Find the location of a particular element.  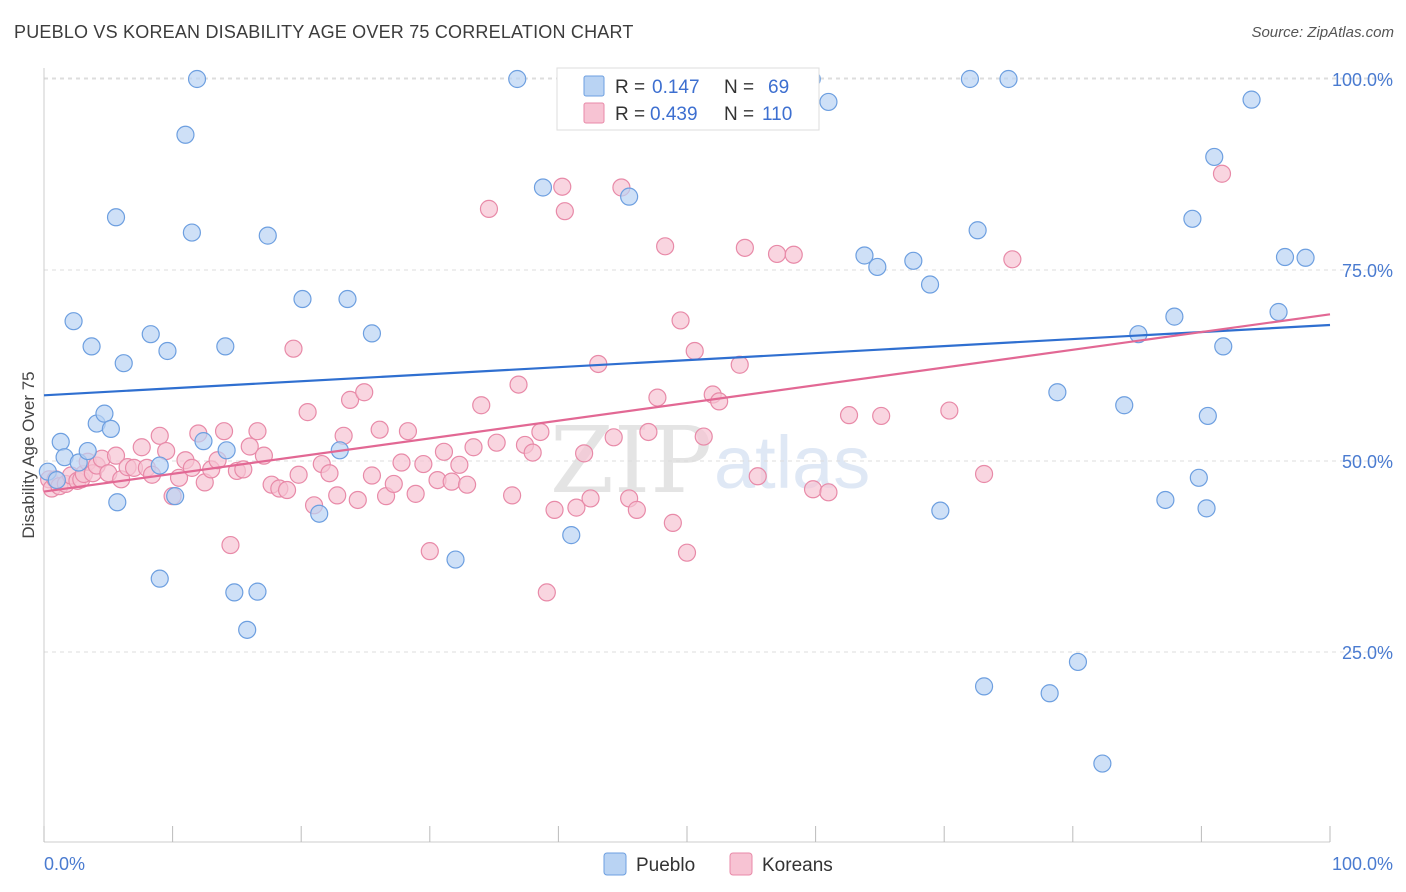

pueblo-n-label: N = is located at coordinates (739, 87).